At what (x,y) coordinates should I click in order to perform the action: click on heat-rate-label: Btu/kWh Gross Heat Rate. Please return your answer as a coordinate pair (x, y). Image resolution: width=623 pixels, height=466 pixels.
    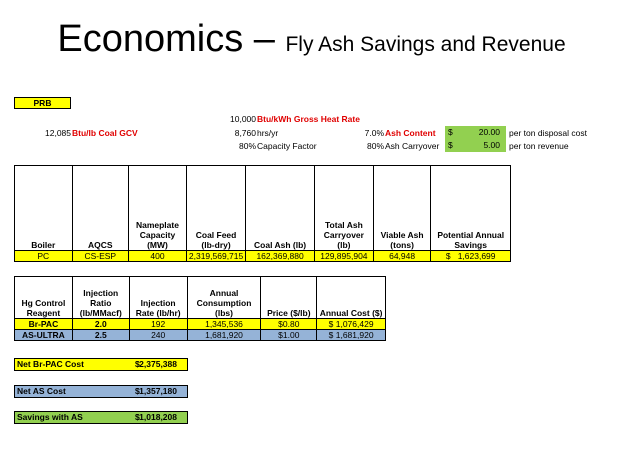
    Looking at the image, I should click on (308, 119).